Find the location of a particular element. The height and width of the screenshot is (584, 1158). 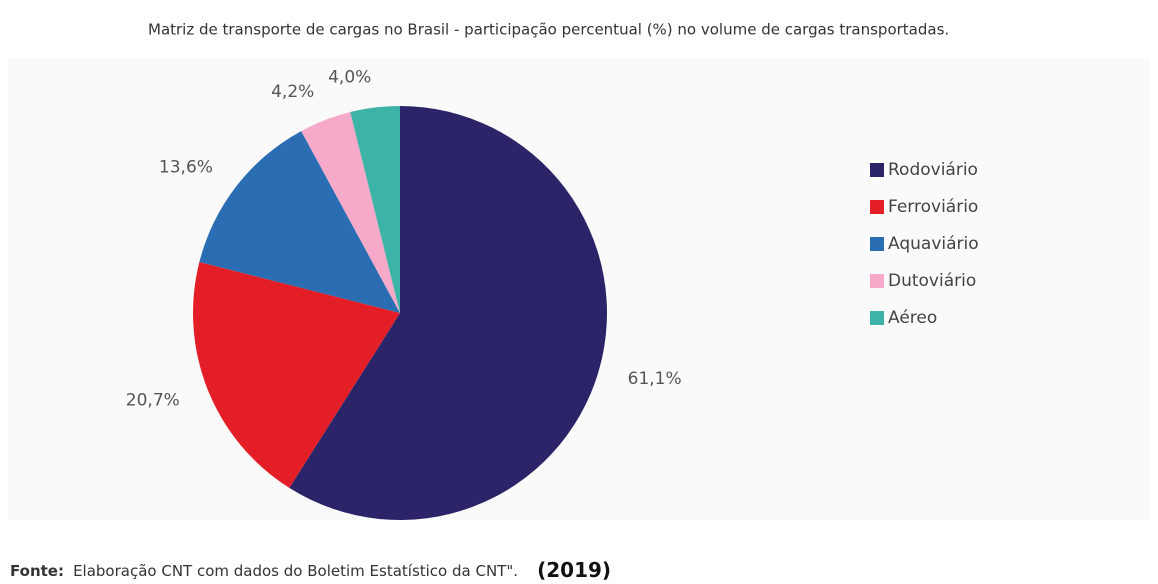

legend-label: Rodoviário is located at coordinates (933, 170).